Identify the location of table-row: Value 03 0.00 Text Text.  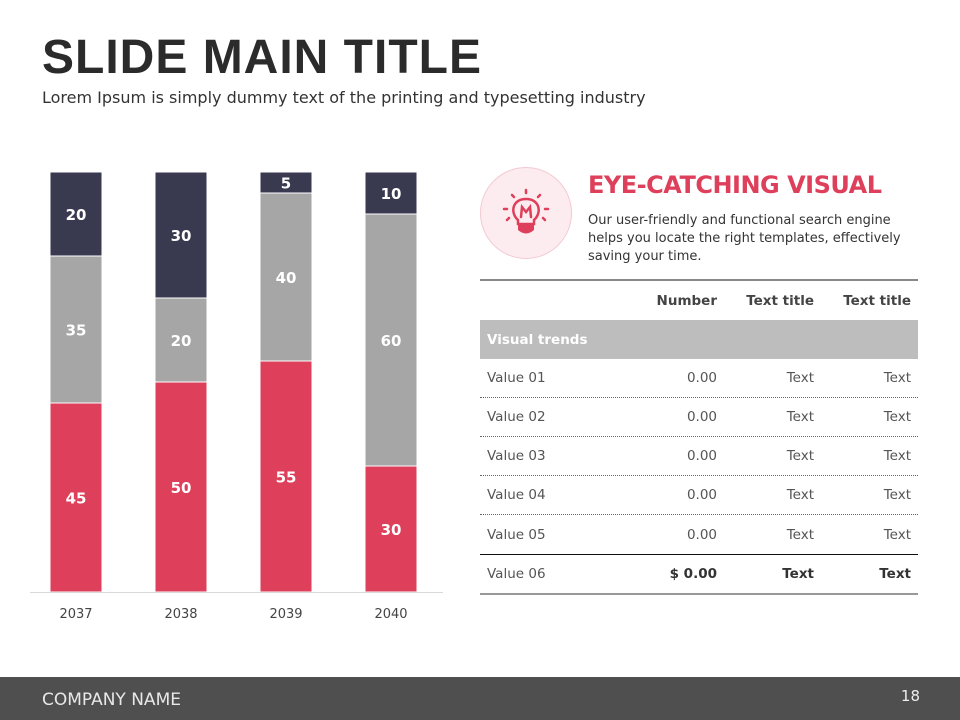
(699, 456).